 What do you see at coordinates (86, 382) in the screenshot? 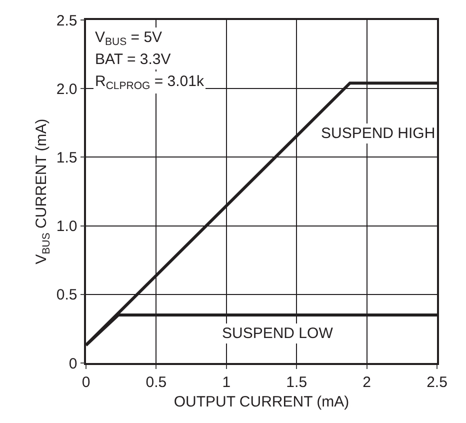
I see `x-tick-label: 0` at bounding box center [86, 382].